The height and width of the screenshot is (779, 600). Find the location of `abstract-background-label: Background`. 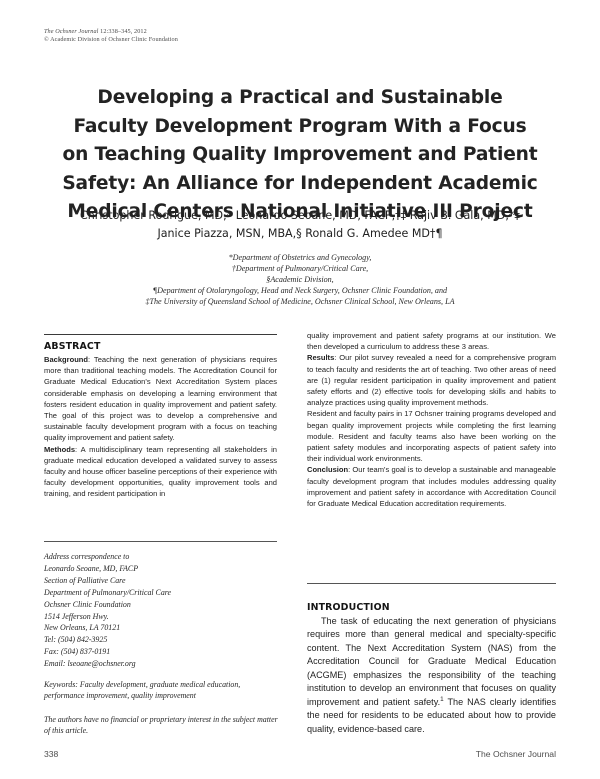

abstract-background-label: Background is located at coordinates (66, 359).